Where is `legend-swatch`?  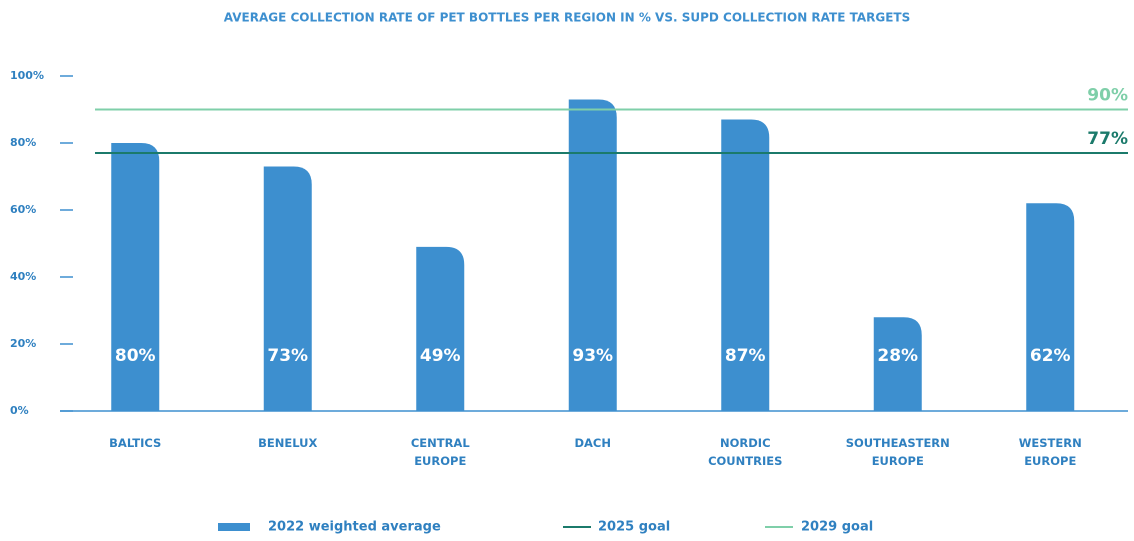
legend-swatch is located at coordinates (234, 527).